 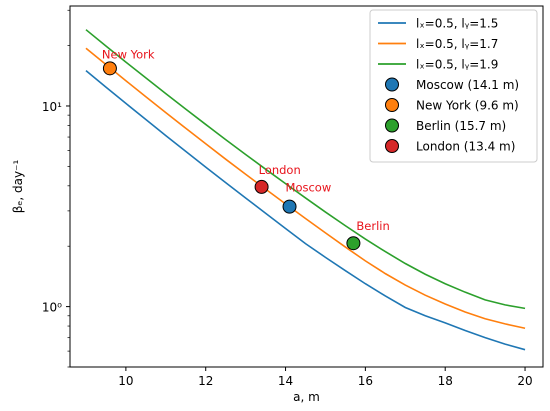 I want to click on y-axis-ticks: 10⁰ 10¹, so click(x=56, y=188).